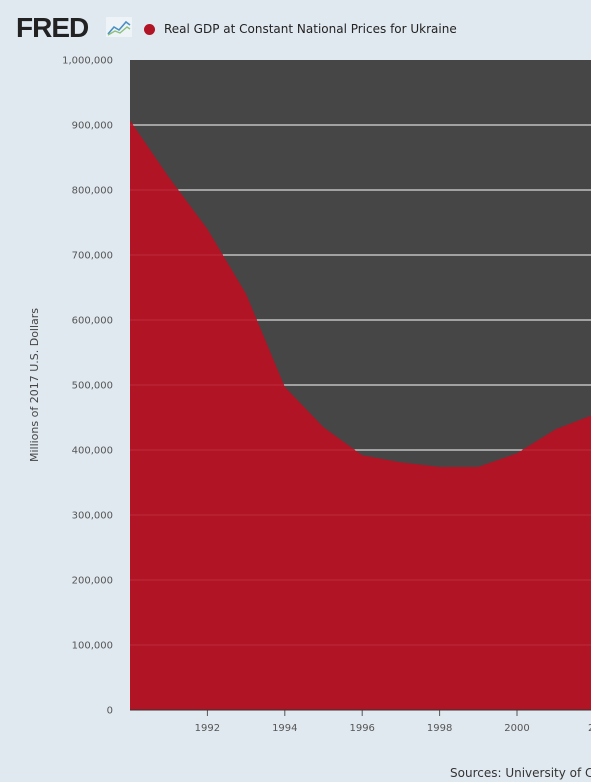 This screenshot has width=591, height=782. Describe the element at coordinates (284, 728) in the screenshot. I see `x-tick-label: 1994` at that location.